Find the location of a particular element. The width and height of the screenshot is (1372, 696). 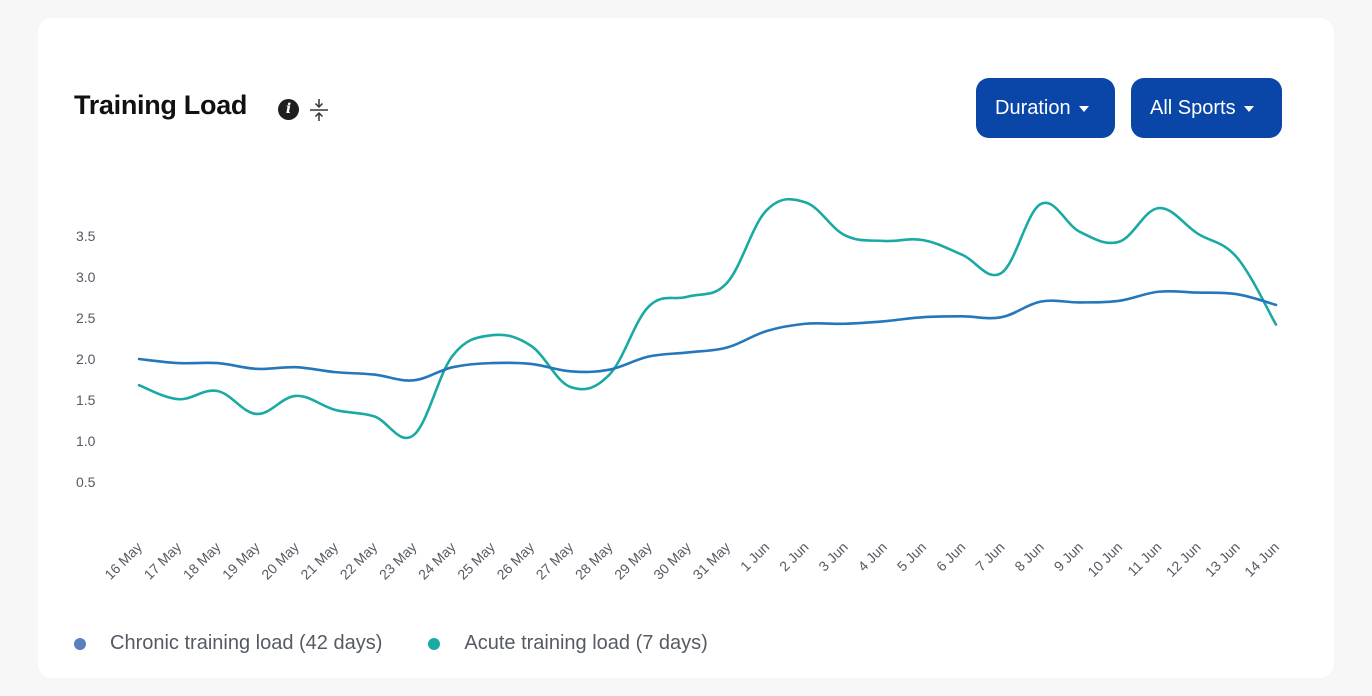

sports-dropdown-button: All Sports is located at coordinates (1206, 108).